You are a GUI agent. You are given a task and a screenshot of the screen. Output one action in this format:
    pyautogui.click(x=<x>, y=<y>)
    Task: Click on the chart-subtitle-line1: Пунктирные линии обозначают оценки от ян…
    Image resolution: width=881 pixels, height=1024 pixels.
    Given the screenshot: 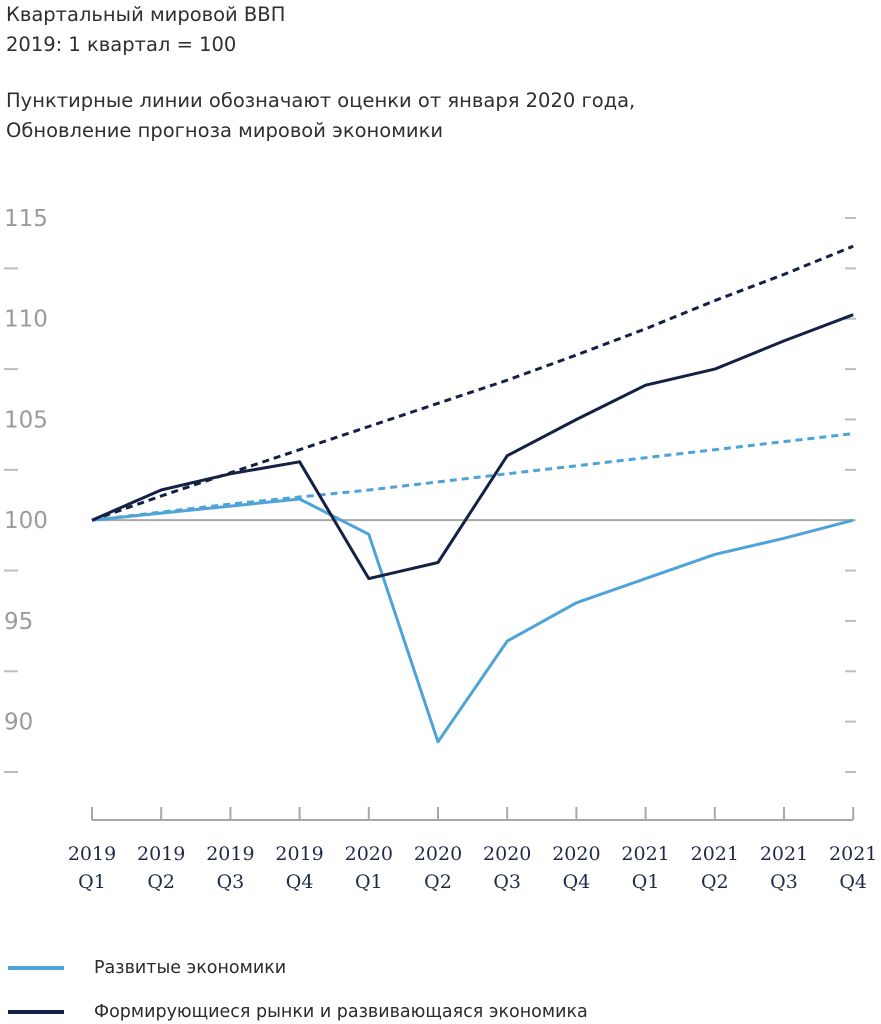 What is the action you would take?
    pyautogui.click(x=321, y=100)
    